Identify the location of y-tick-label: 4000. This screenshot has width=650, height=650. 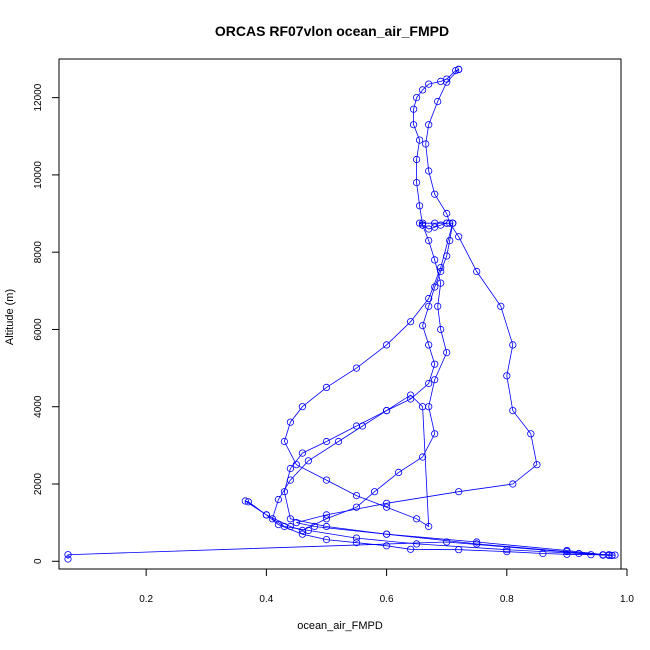
(38, 406).